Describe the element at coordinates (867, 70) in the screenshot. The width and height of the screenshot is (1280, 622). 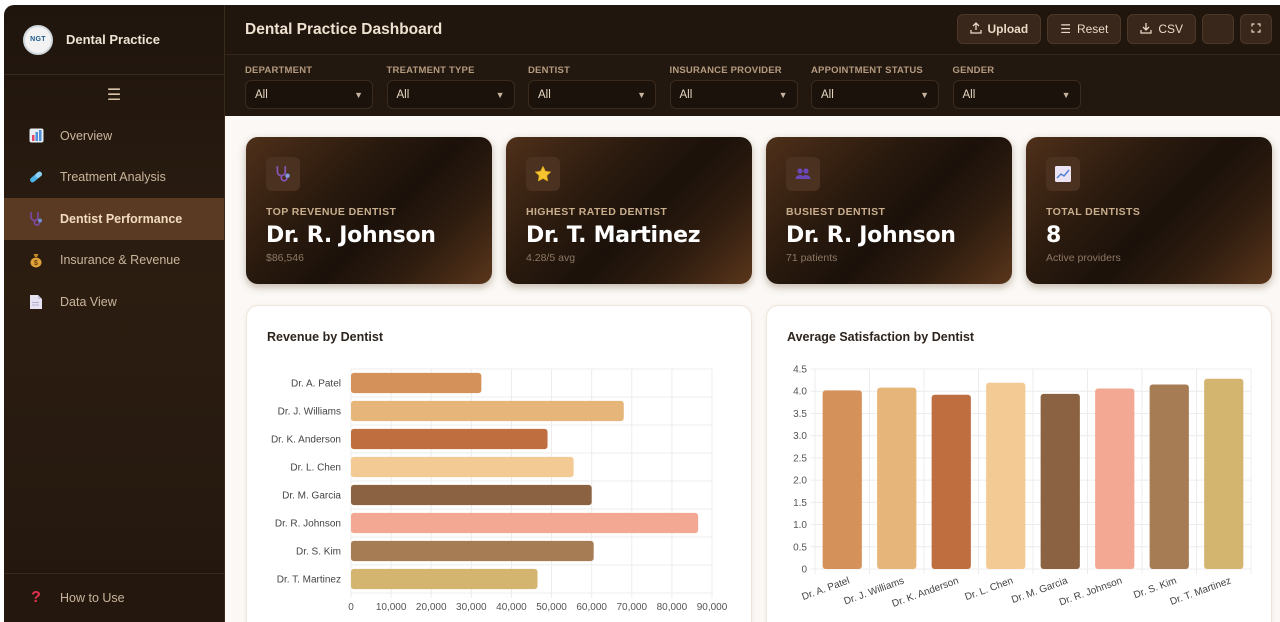
I see `filter-label: APPOINTMENT STATUS` at that location.